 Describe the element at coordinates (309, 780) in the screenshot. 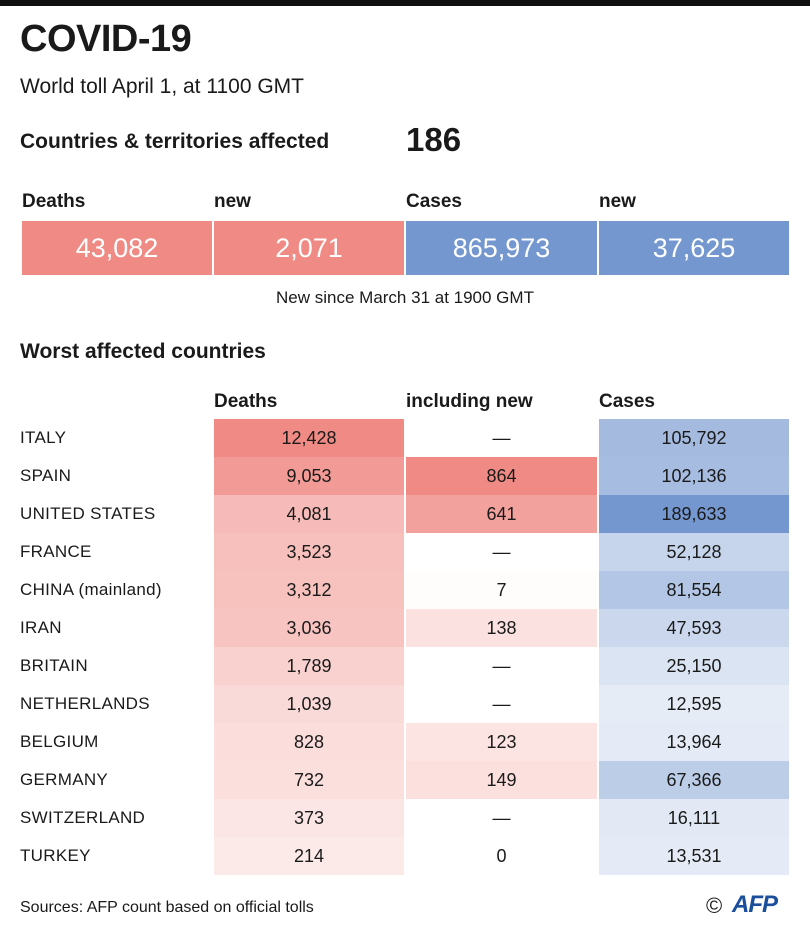

I see `deaths-cell: 732` at that location.